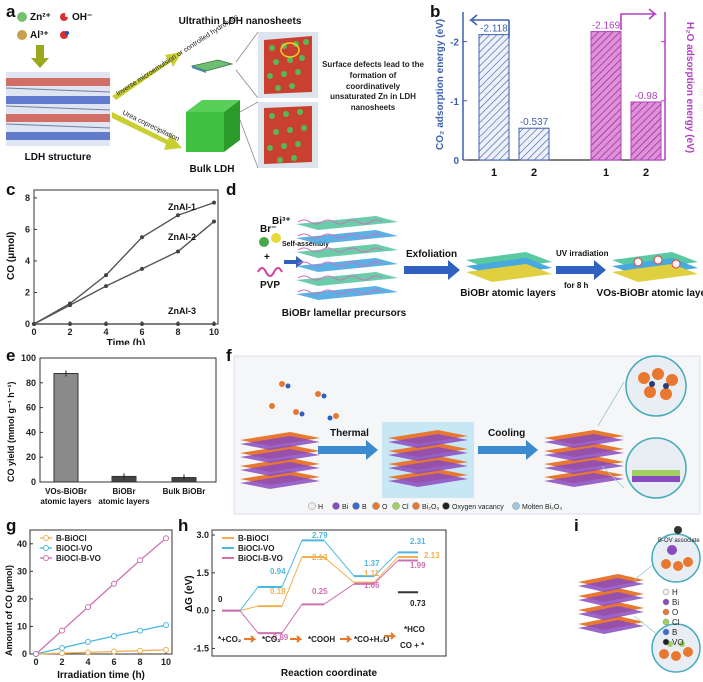  I want to click on c-ytick-label: 0, so click(27, 324).